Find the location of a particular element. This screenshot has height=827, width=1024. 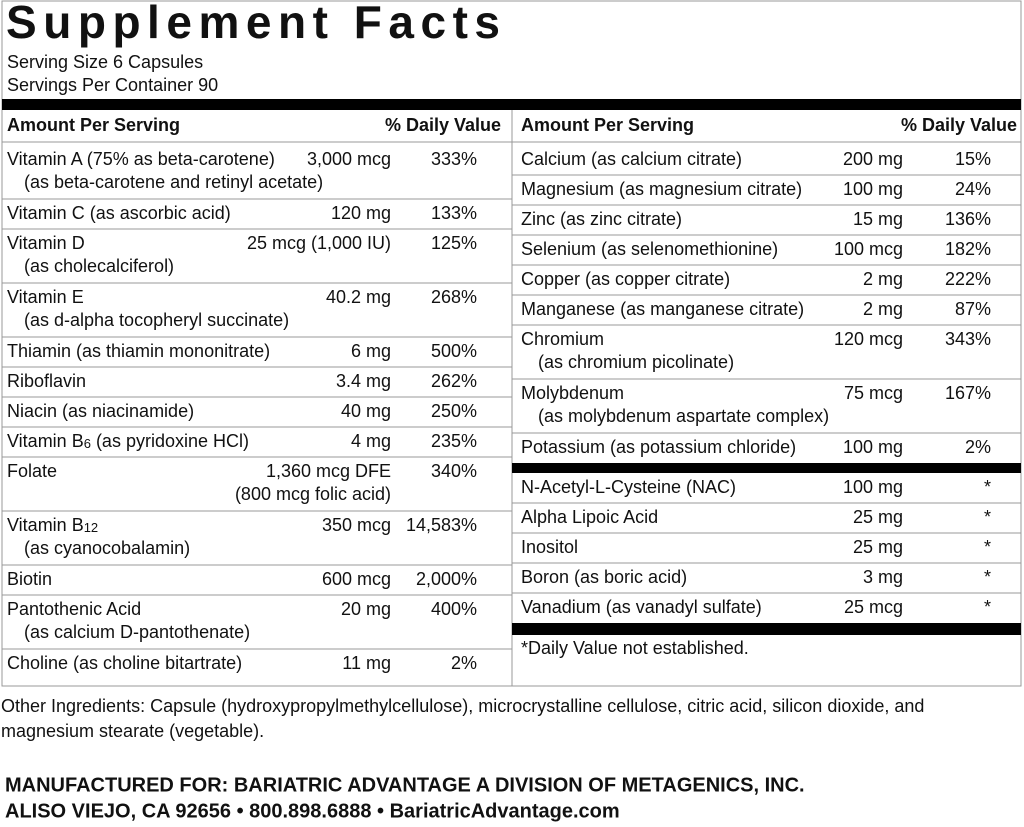

nutrient-name-text: N-Acetyl-L-Cysteine (NAC) is located at coordinates (628, 487).